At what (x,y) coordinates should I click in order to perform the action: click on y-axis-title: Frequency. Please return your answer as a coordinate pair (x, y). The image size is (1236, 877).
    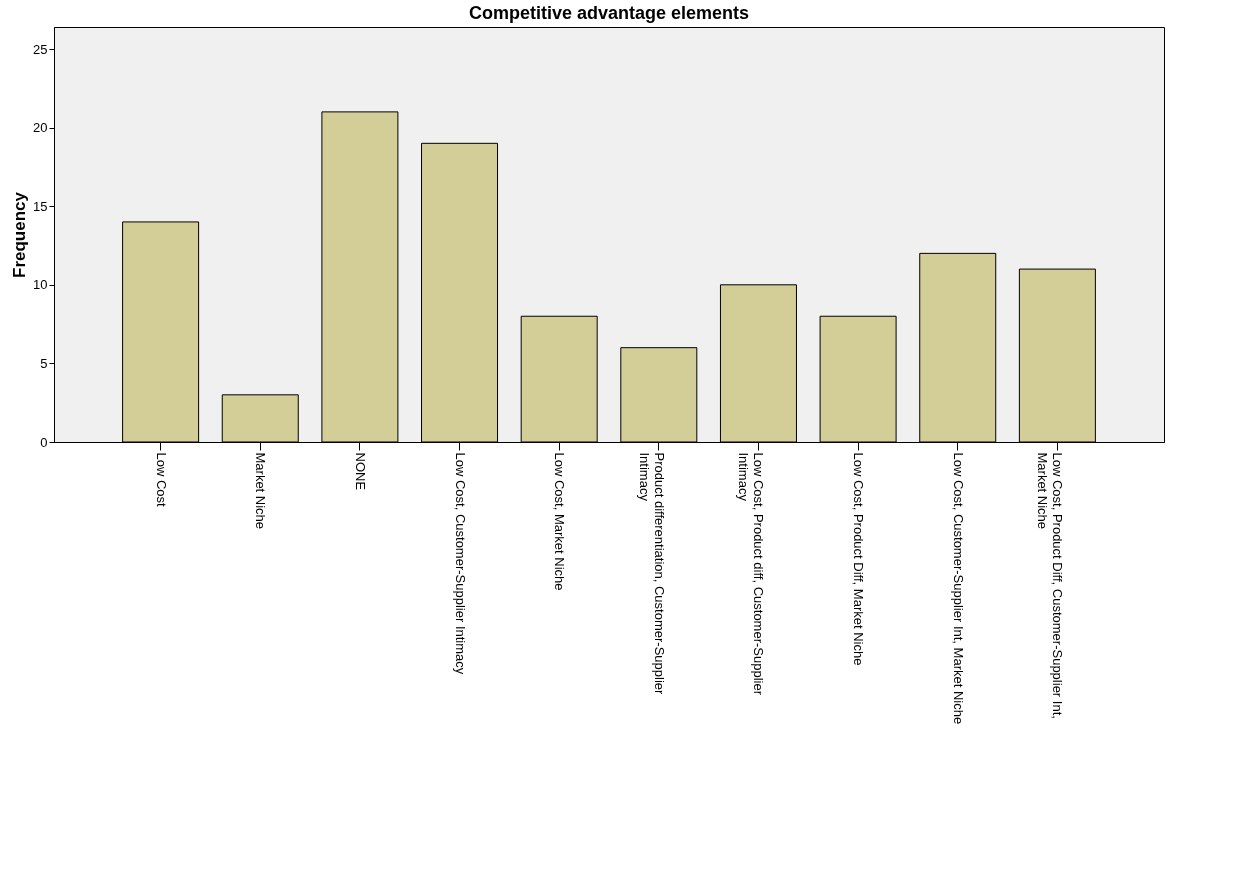
    Looking at the image, I should click on (20, 234).